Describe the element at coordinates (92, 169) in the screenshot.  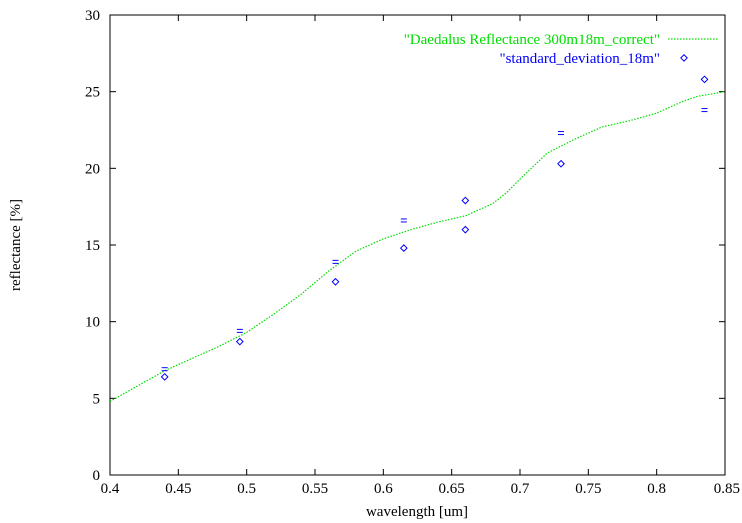
I see `y-tick-label: 20` at that location.